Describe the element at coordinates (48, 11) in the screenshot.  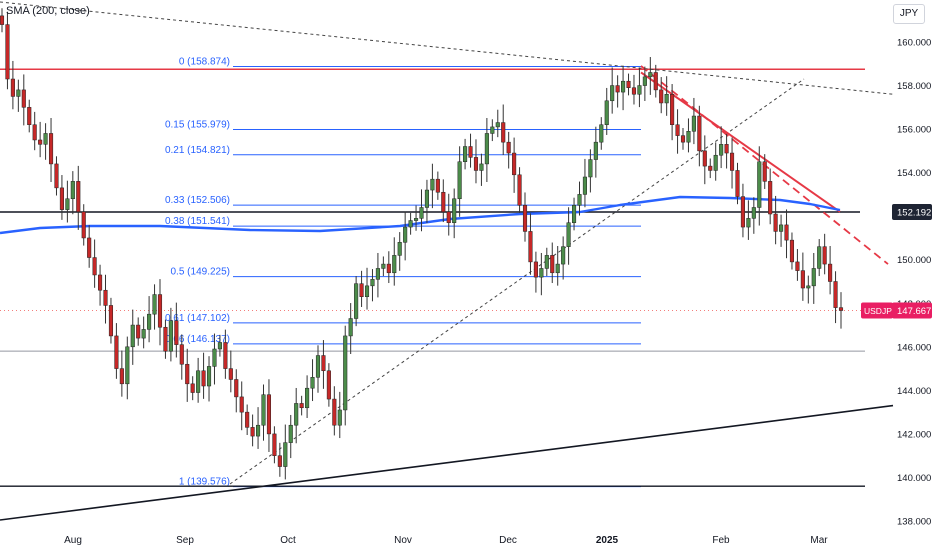
I see `sma-indicator-label: SMA (200, close)` at that location.